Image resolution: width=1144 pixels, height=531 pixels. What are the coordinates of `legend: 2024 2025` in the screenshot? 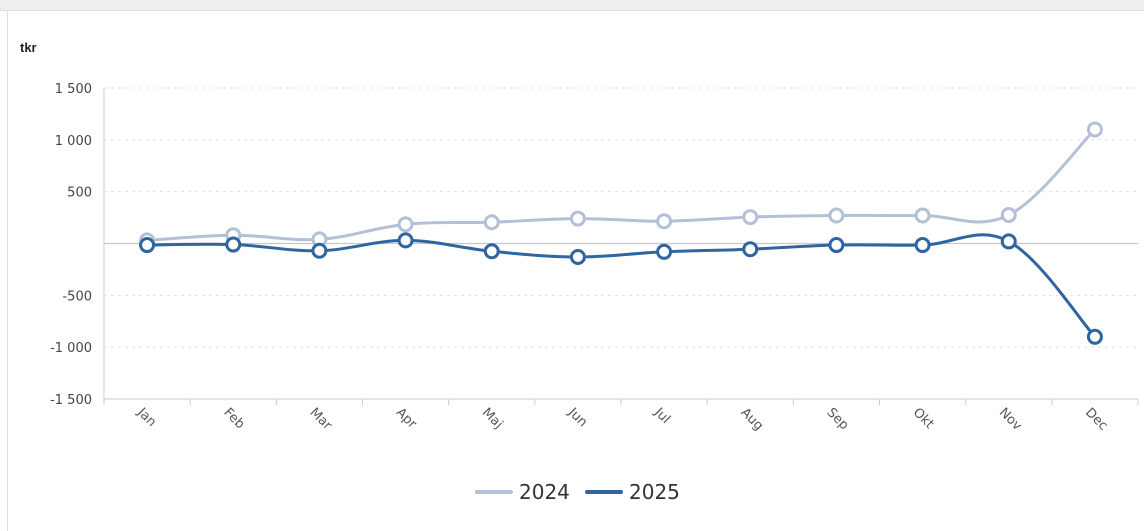 It's located at (577, 492).